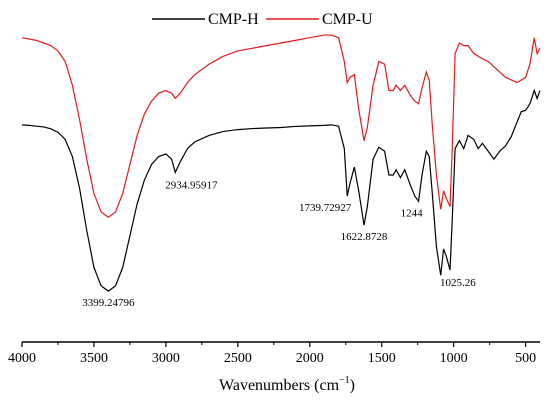  What do you see at coordinates (382, 358) in the screenshot?
I see `x-tick-label-1500: 1500` at bounding box center [382, 358].